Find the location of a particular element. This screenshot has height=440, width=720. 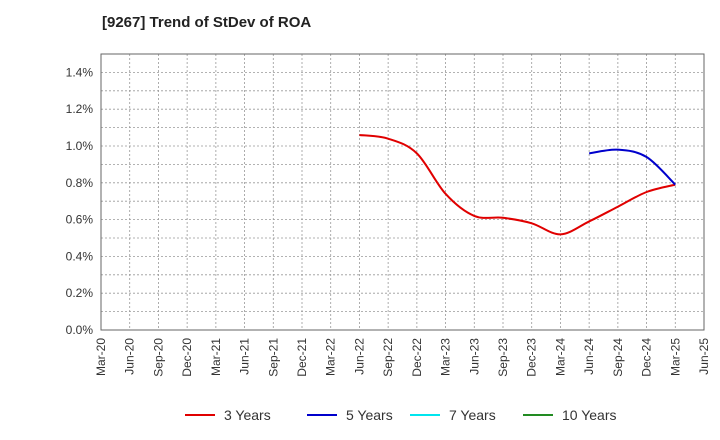

series-line-3-years is located at coordinates (517, 184).